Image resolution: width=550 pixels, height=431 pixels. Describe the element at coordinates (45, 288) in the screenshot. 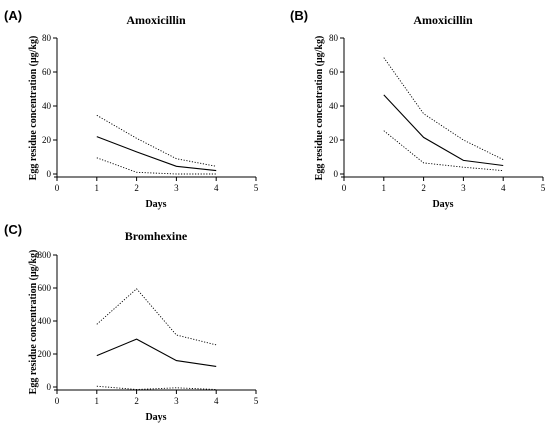

I see `y-tick-label: 600` at that location.